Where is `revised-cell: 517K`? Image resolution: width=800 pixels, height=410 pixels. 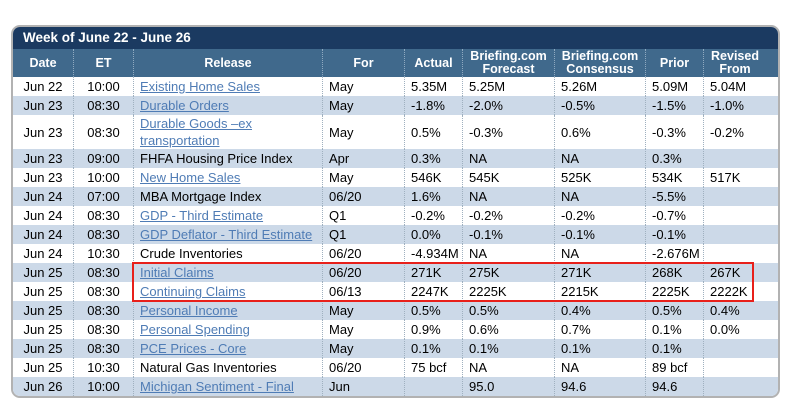 revised-cell: 517K is located at coordinates (734, 177).